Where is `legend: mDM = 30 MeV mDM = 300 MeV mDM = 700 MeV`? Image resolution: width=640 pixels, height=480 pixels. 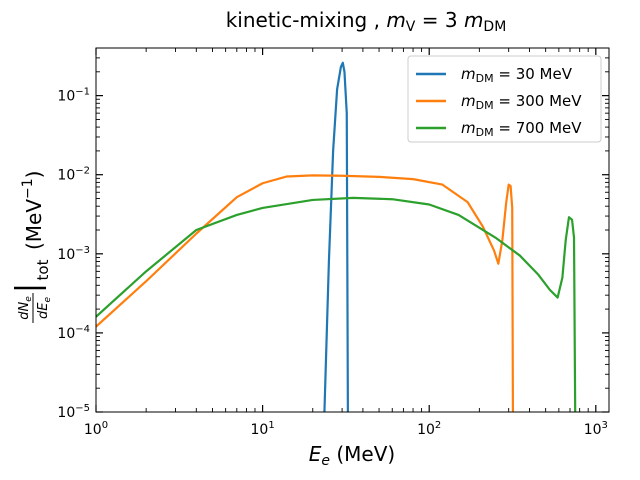
legend: mDM = 30 MeV mDM = 300 MeV mDM = 700 MeV is located at coordinates (504, 99).